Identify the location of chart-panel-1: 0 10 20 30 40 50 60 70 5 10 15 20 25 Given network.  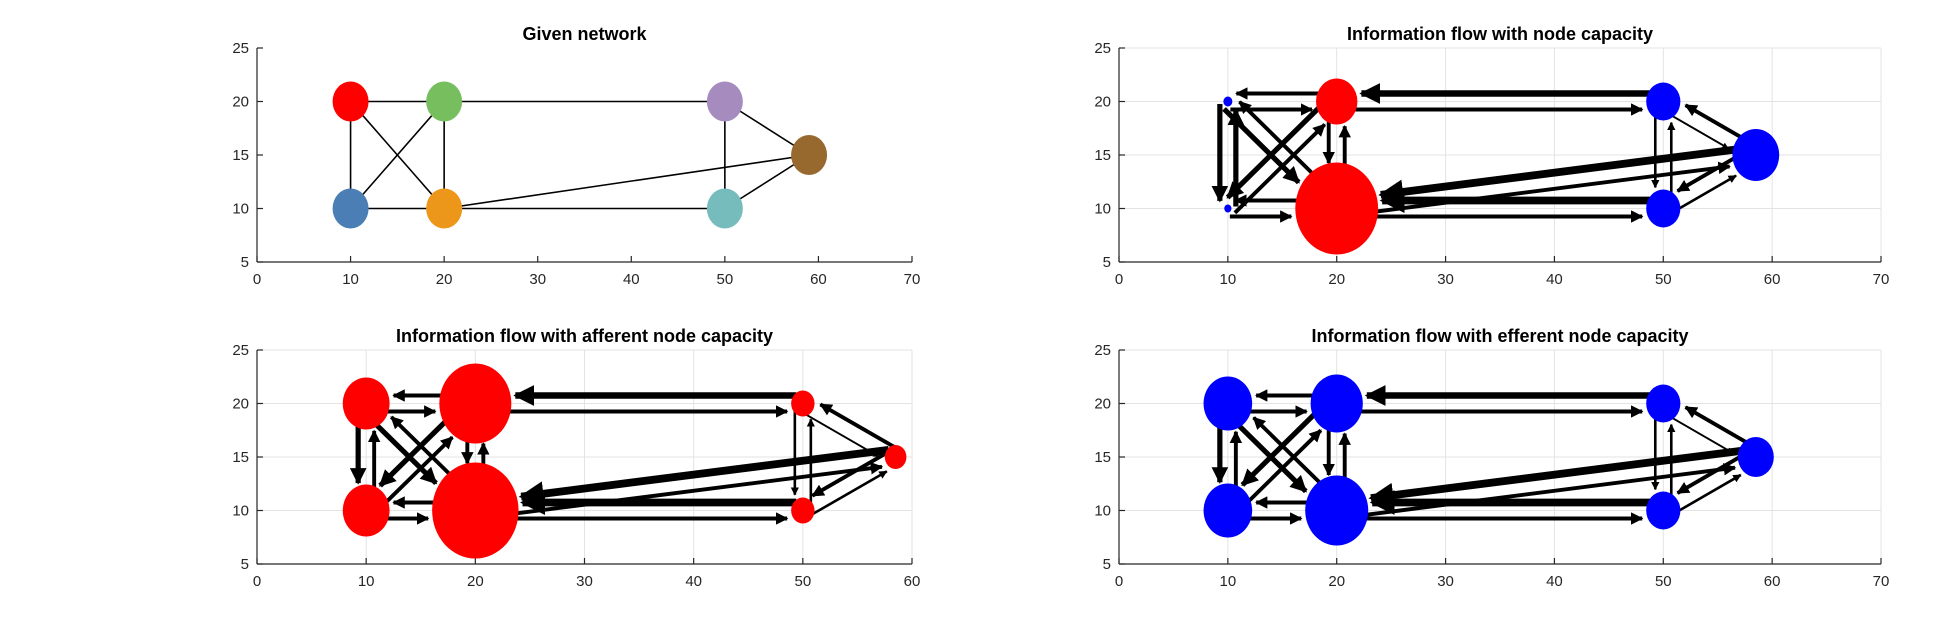
(576, 156).